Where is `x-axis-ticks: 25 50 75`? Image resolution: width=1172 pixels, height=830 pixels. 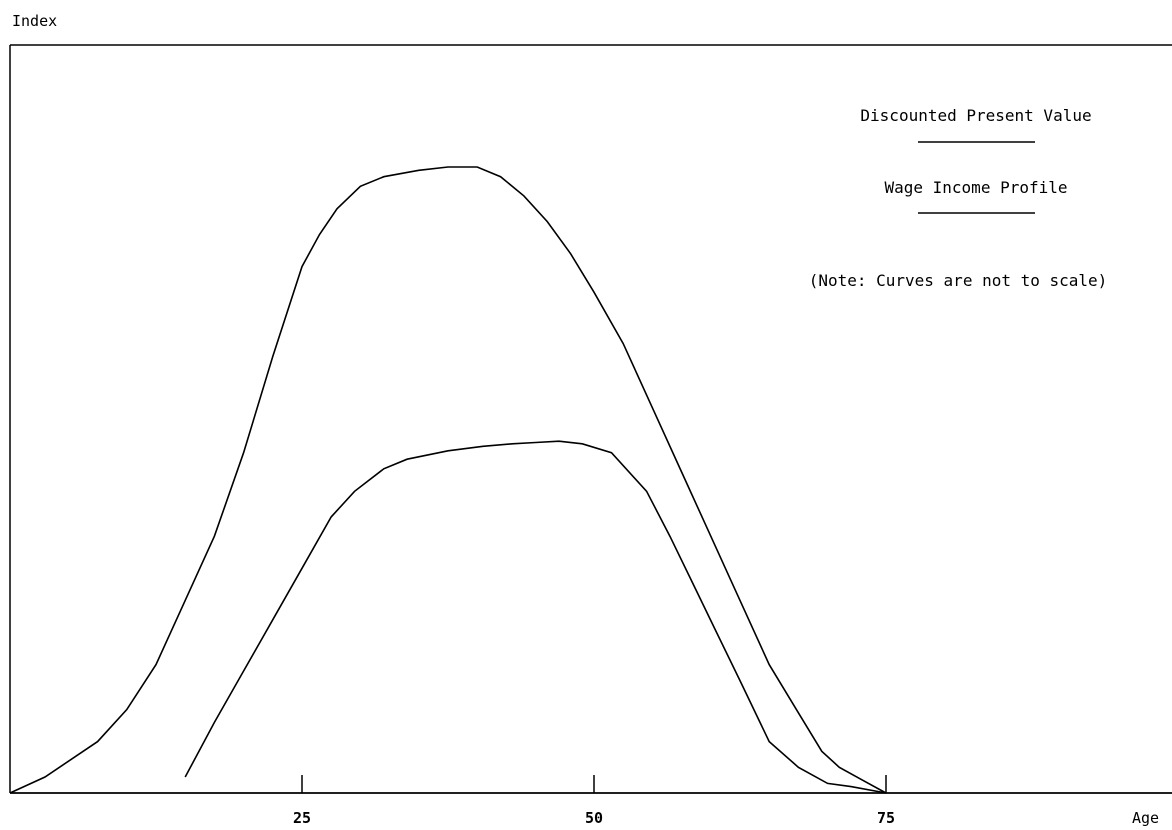
x-axis-ticks: 25 50 75 is located at coordinates (594, 801).